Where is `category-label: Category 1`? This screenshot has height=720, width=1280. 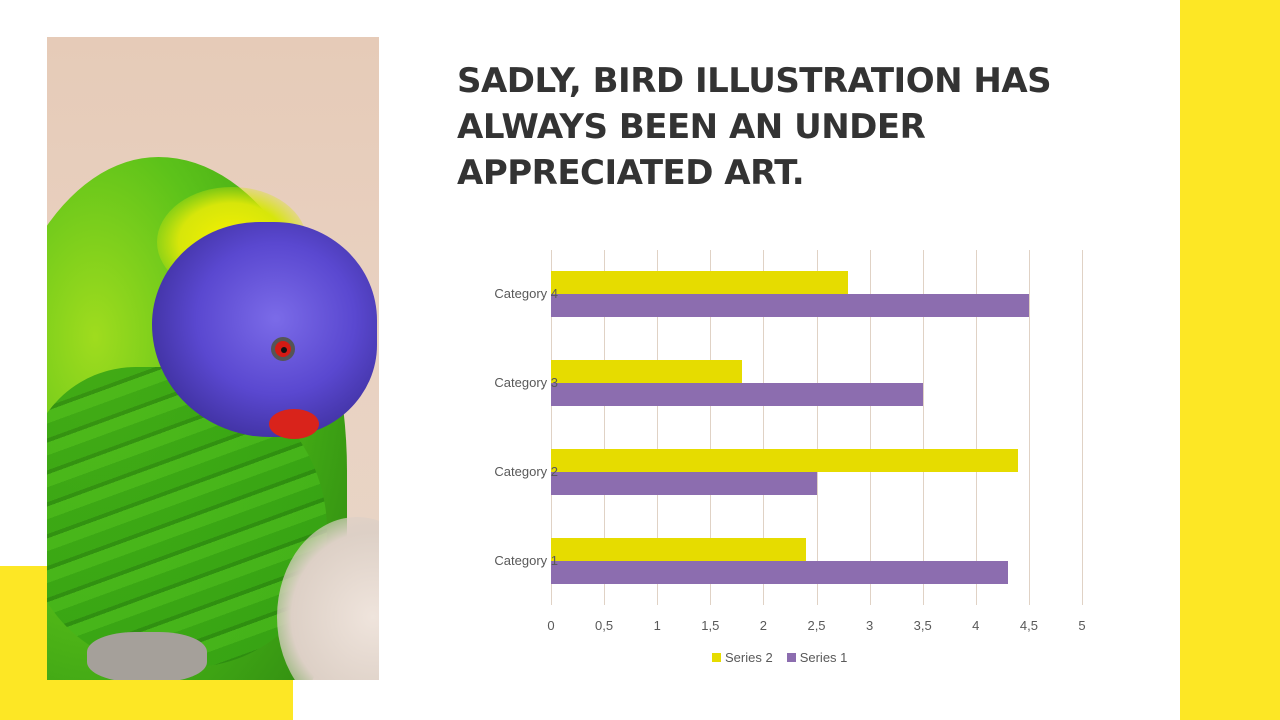 category-label: Category 1 is located at coordinates (526, 560).